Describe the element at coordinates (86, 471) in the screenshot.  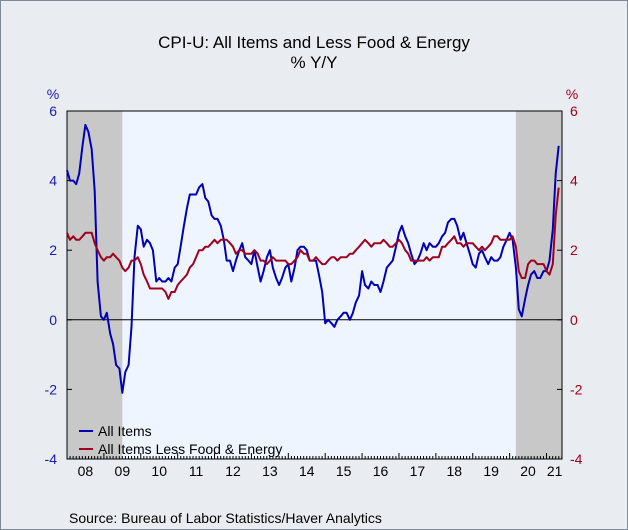
I see `x-tick-label: 08` at that location.